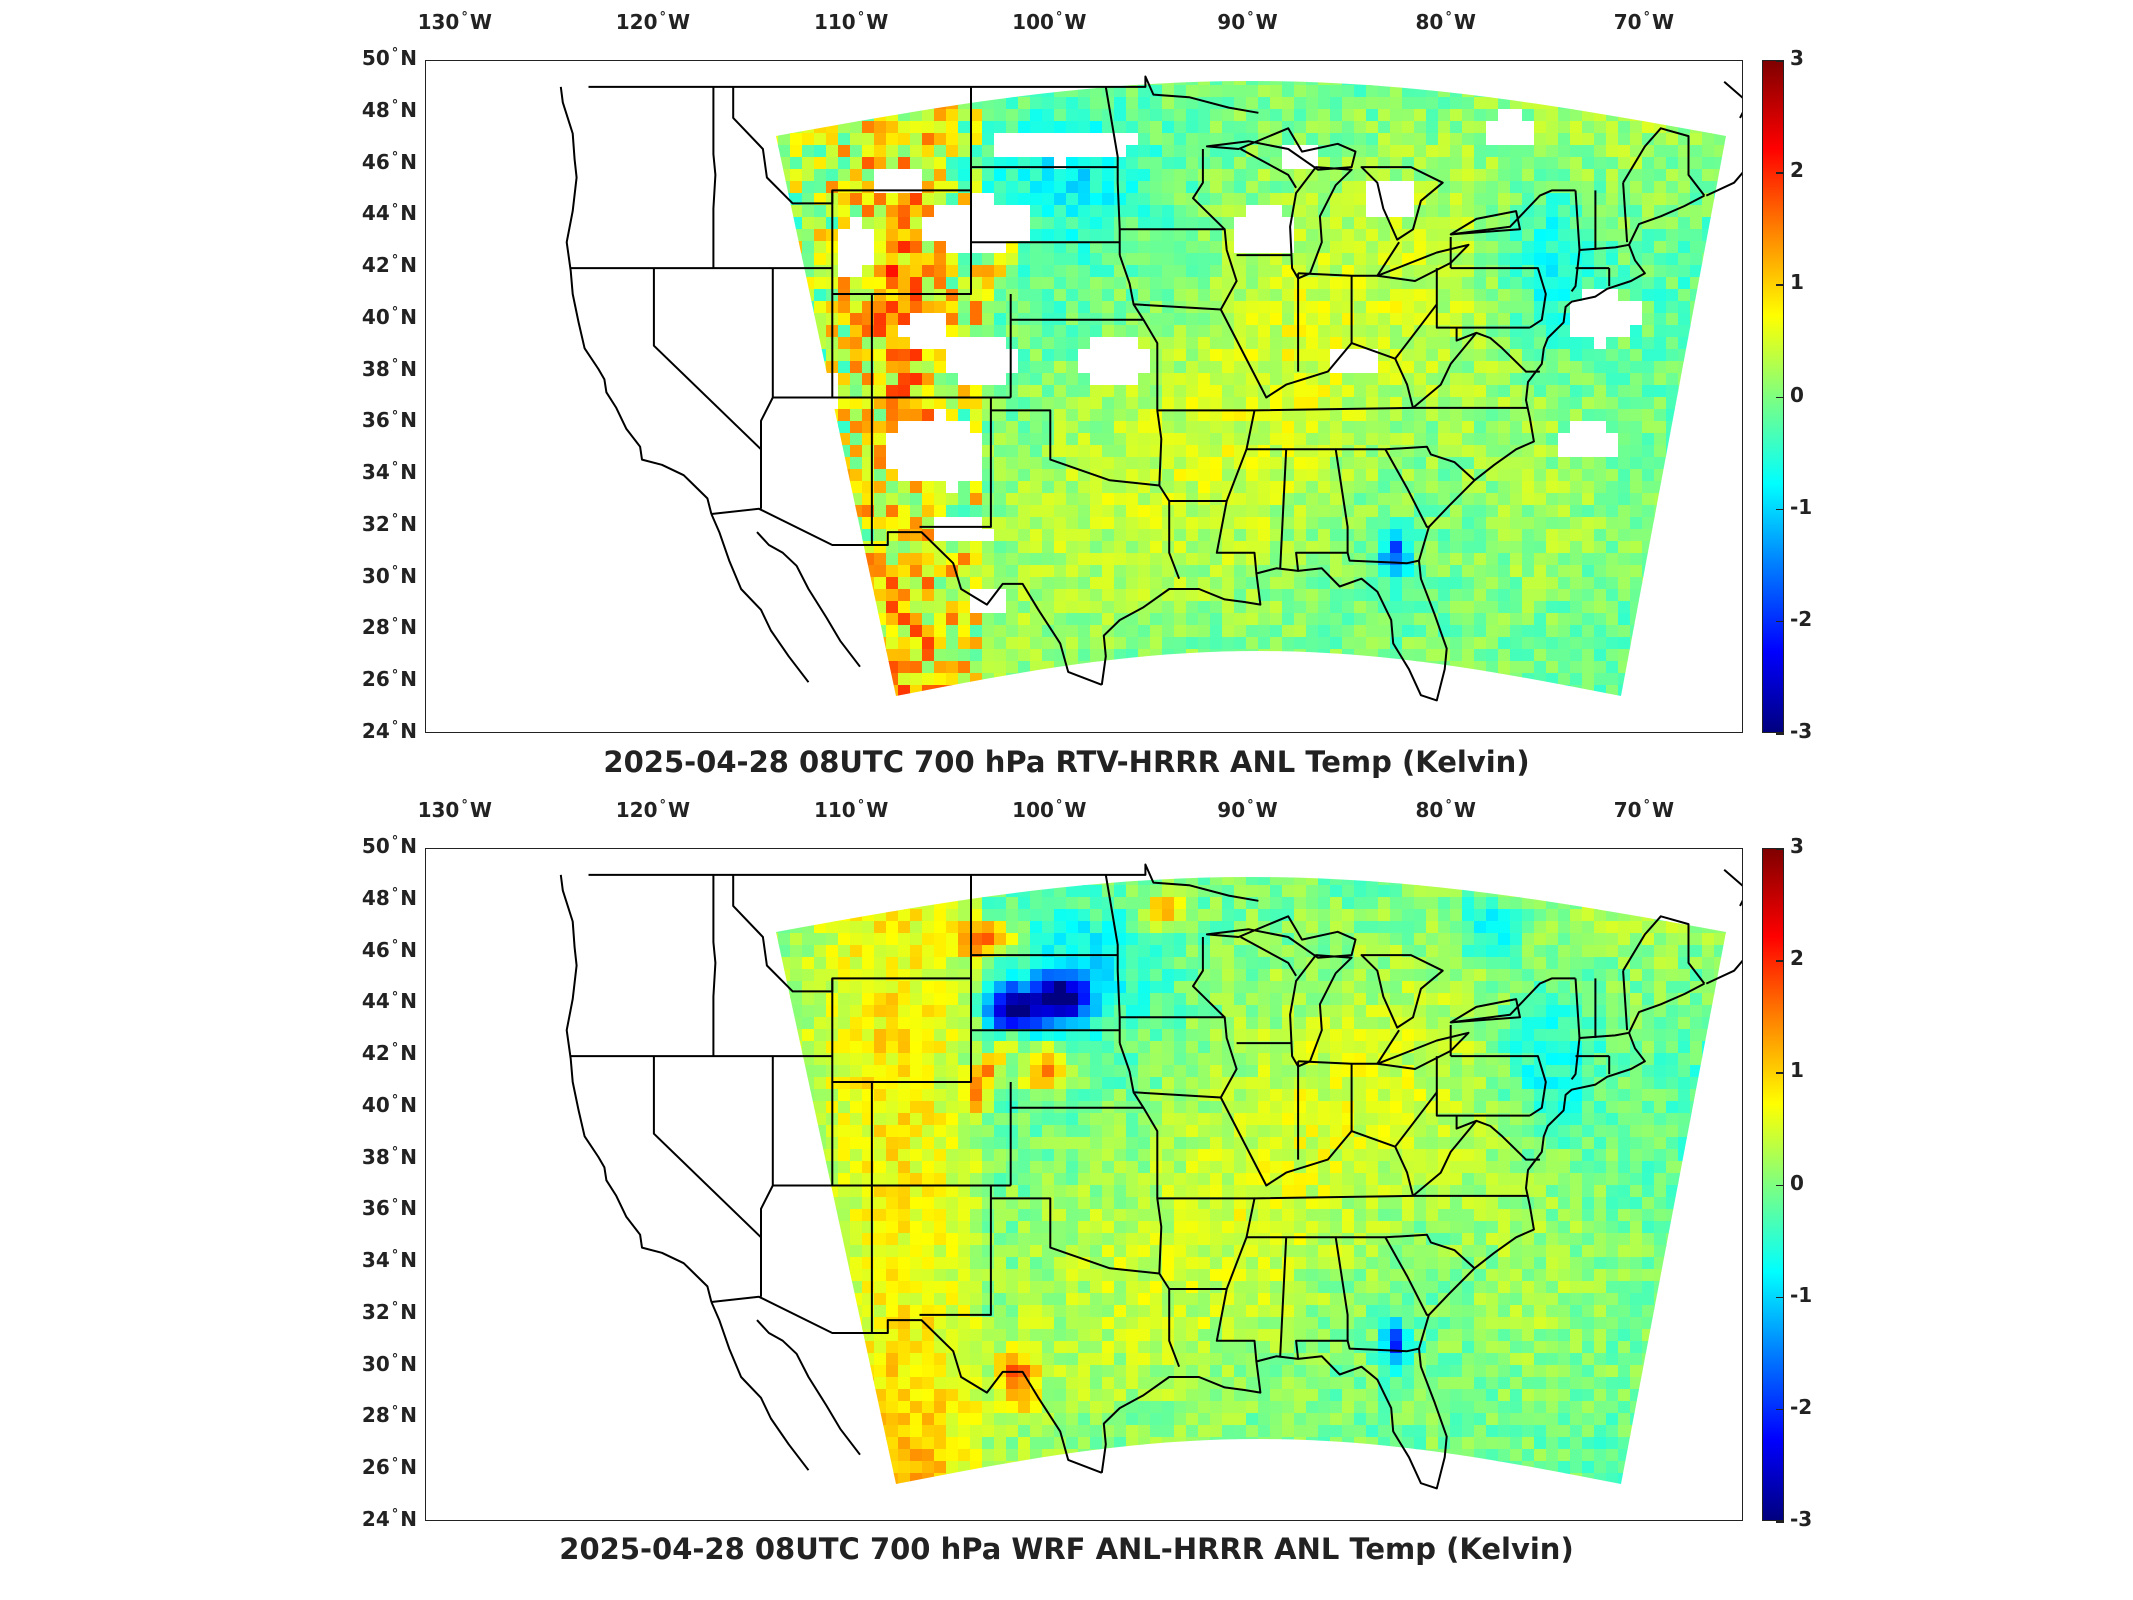 The height and width of the screenshot is (1600, 2133). Describe the element at coordinates (1801, 1519) in the screenshot. I see `colorbar-tick-label: -3` at that location.